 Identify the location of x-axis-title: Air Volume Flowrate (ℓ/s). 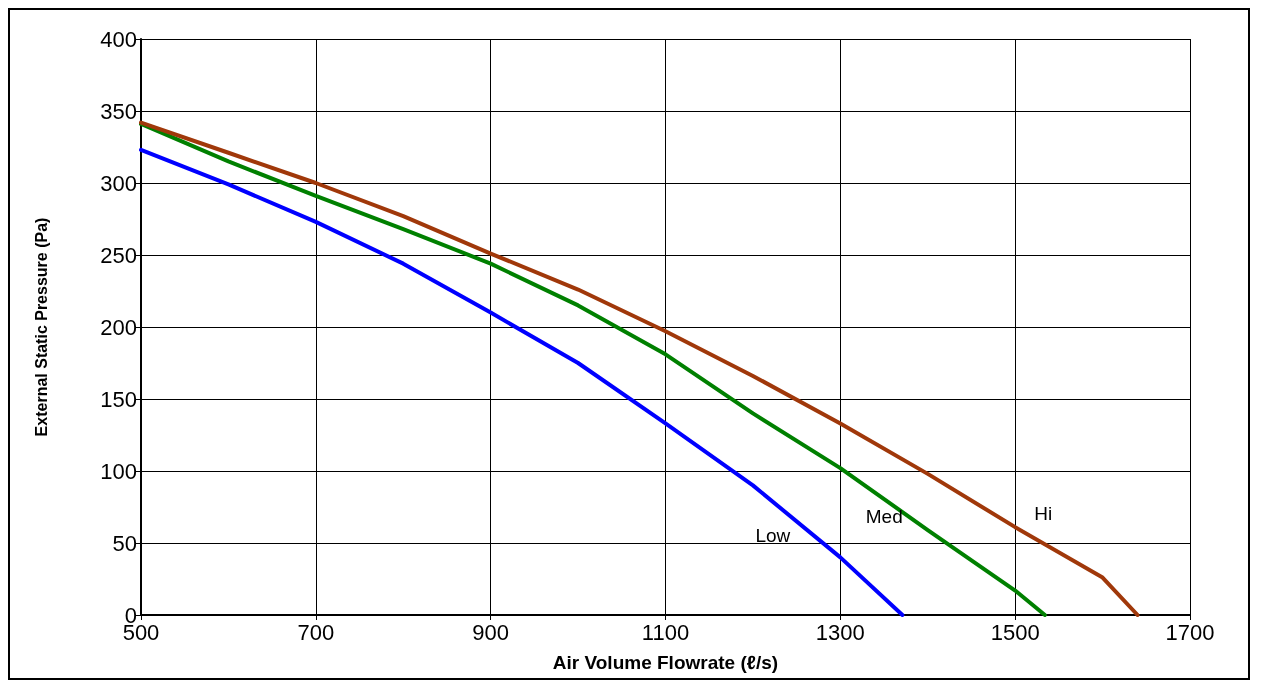
(665, 662).